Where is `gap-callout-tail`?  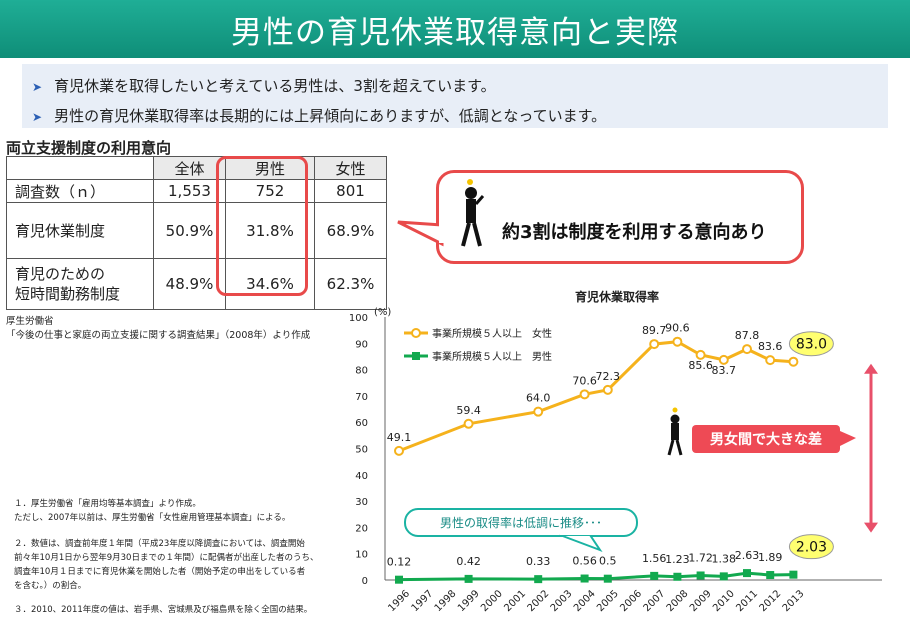 gap-callout-tail is located at coordinates (848, 438).